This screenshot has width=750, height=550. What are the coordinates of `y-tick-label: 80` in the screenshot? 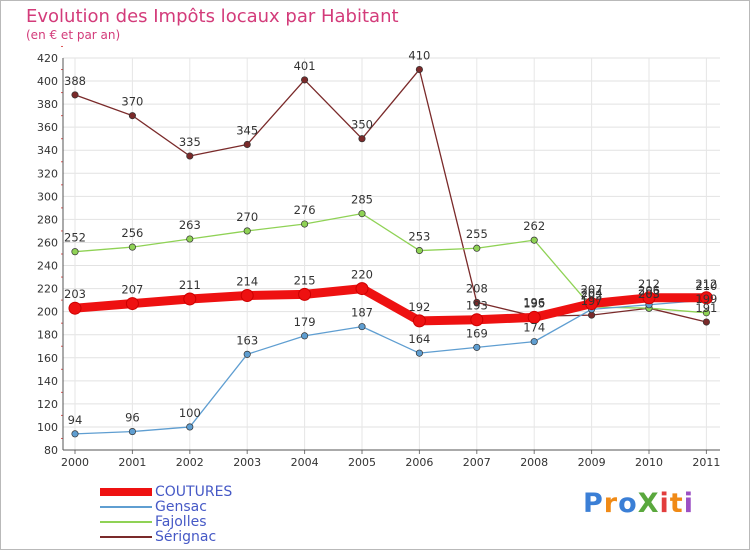 It's located at (51, 450).